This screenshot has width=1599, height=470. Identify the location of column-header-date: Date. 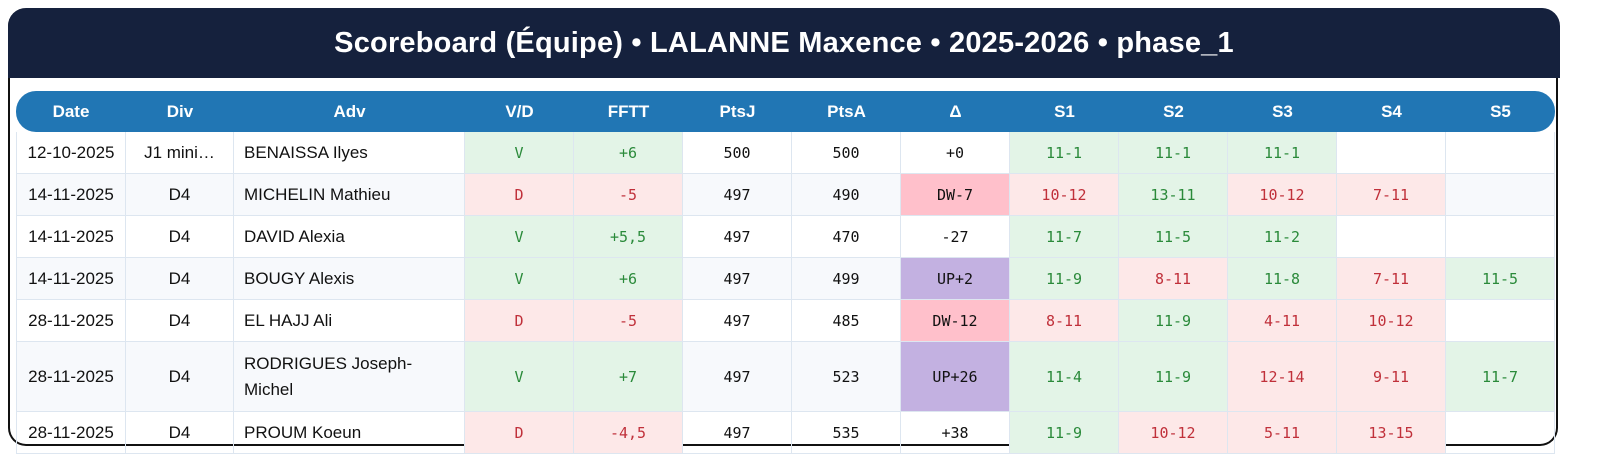
(71, 111).